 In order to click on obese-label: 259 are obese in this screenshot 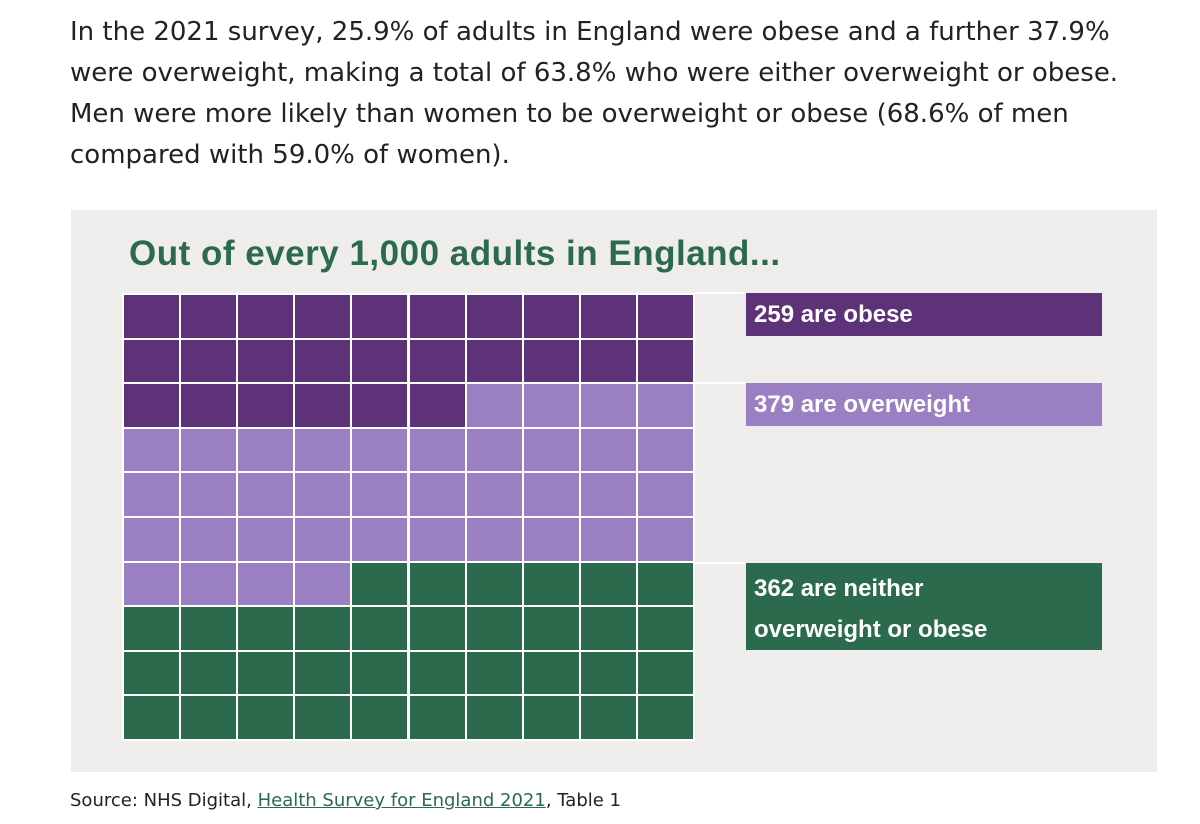, I will do `click(924, 314)`.